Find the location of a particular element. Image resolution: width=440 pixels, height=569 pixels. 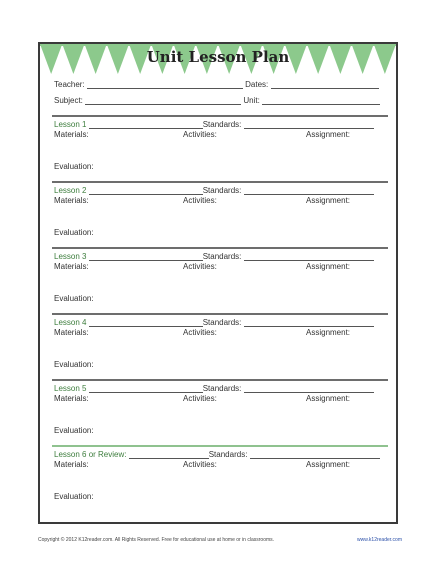

lesson-header: Lesson 4 Standards: is located at coordinates (214, 322).